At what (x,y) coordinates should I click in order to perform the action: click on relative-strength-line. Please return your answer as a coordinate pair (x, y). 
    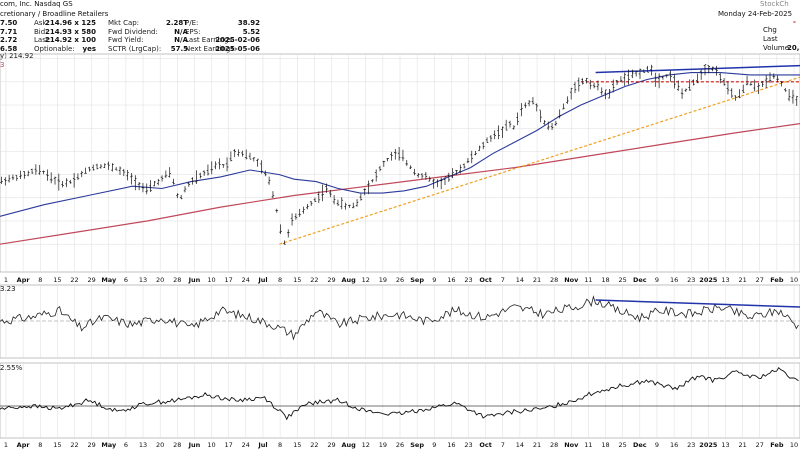
    Looking at the image, I should click on (399, 393).